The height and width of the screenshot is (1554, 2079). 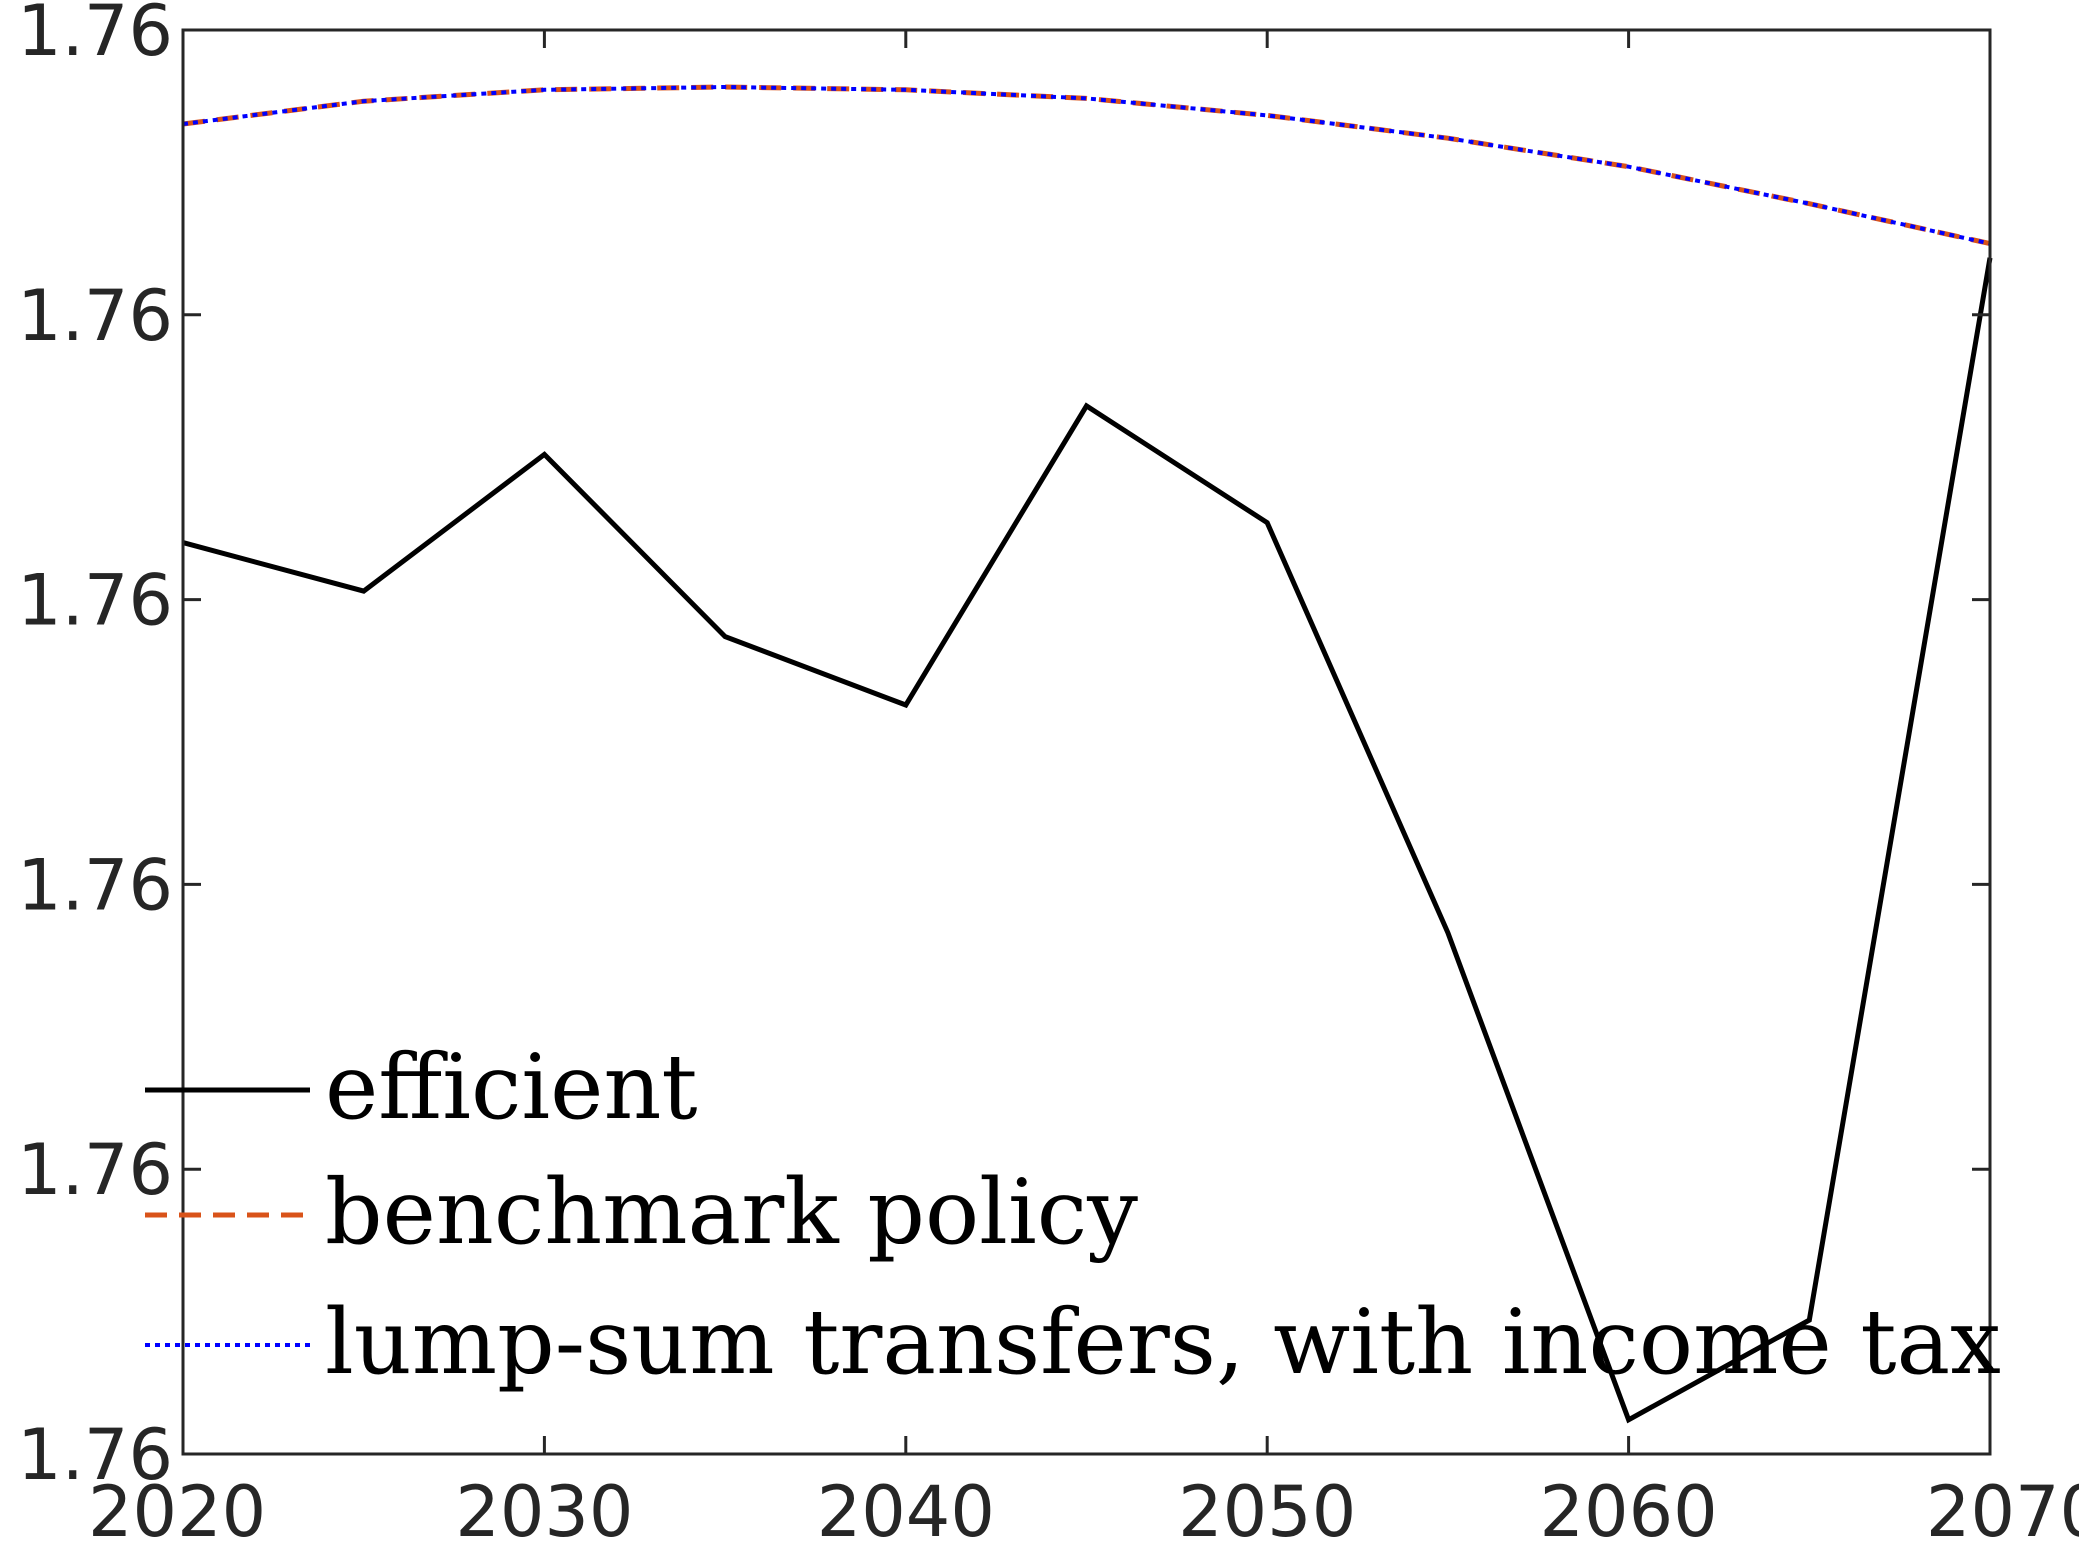 What do you see at coordinates (2002, 1512) in the screenshot?
I see `x-tick-label: 2070` at bounding box center [2002, 1512].